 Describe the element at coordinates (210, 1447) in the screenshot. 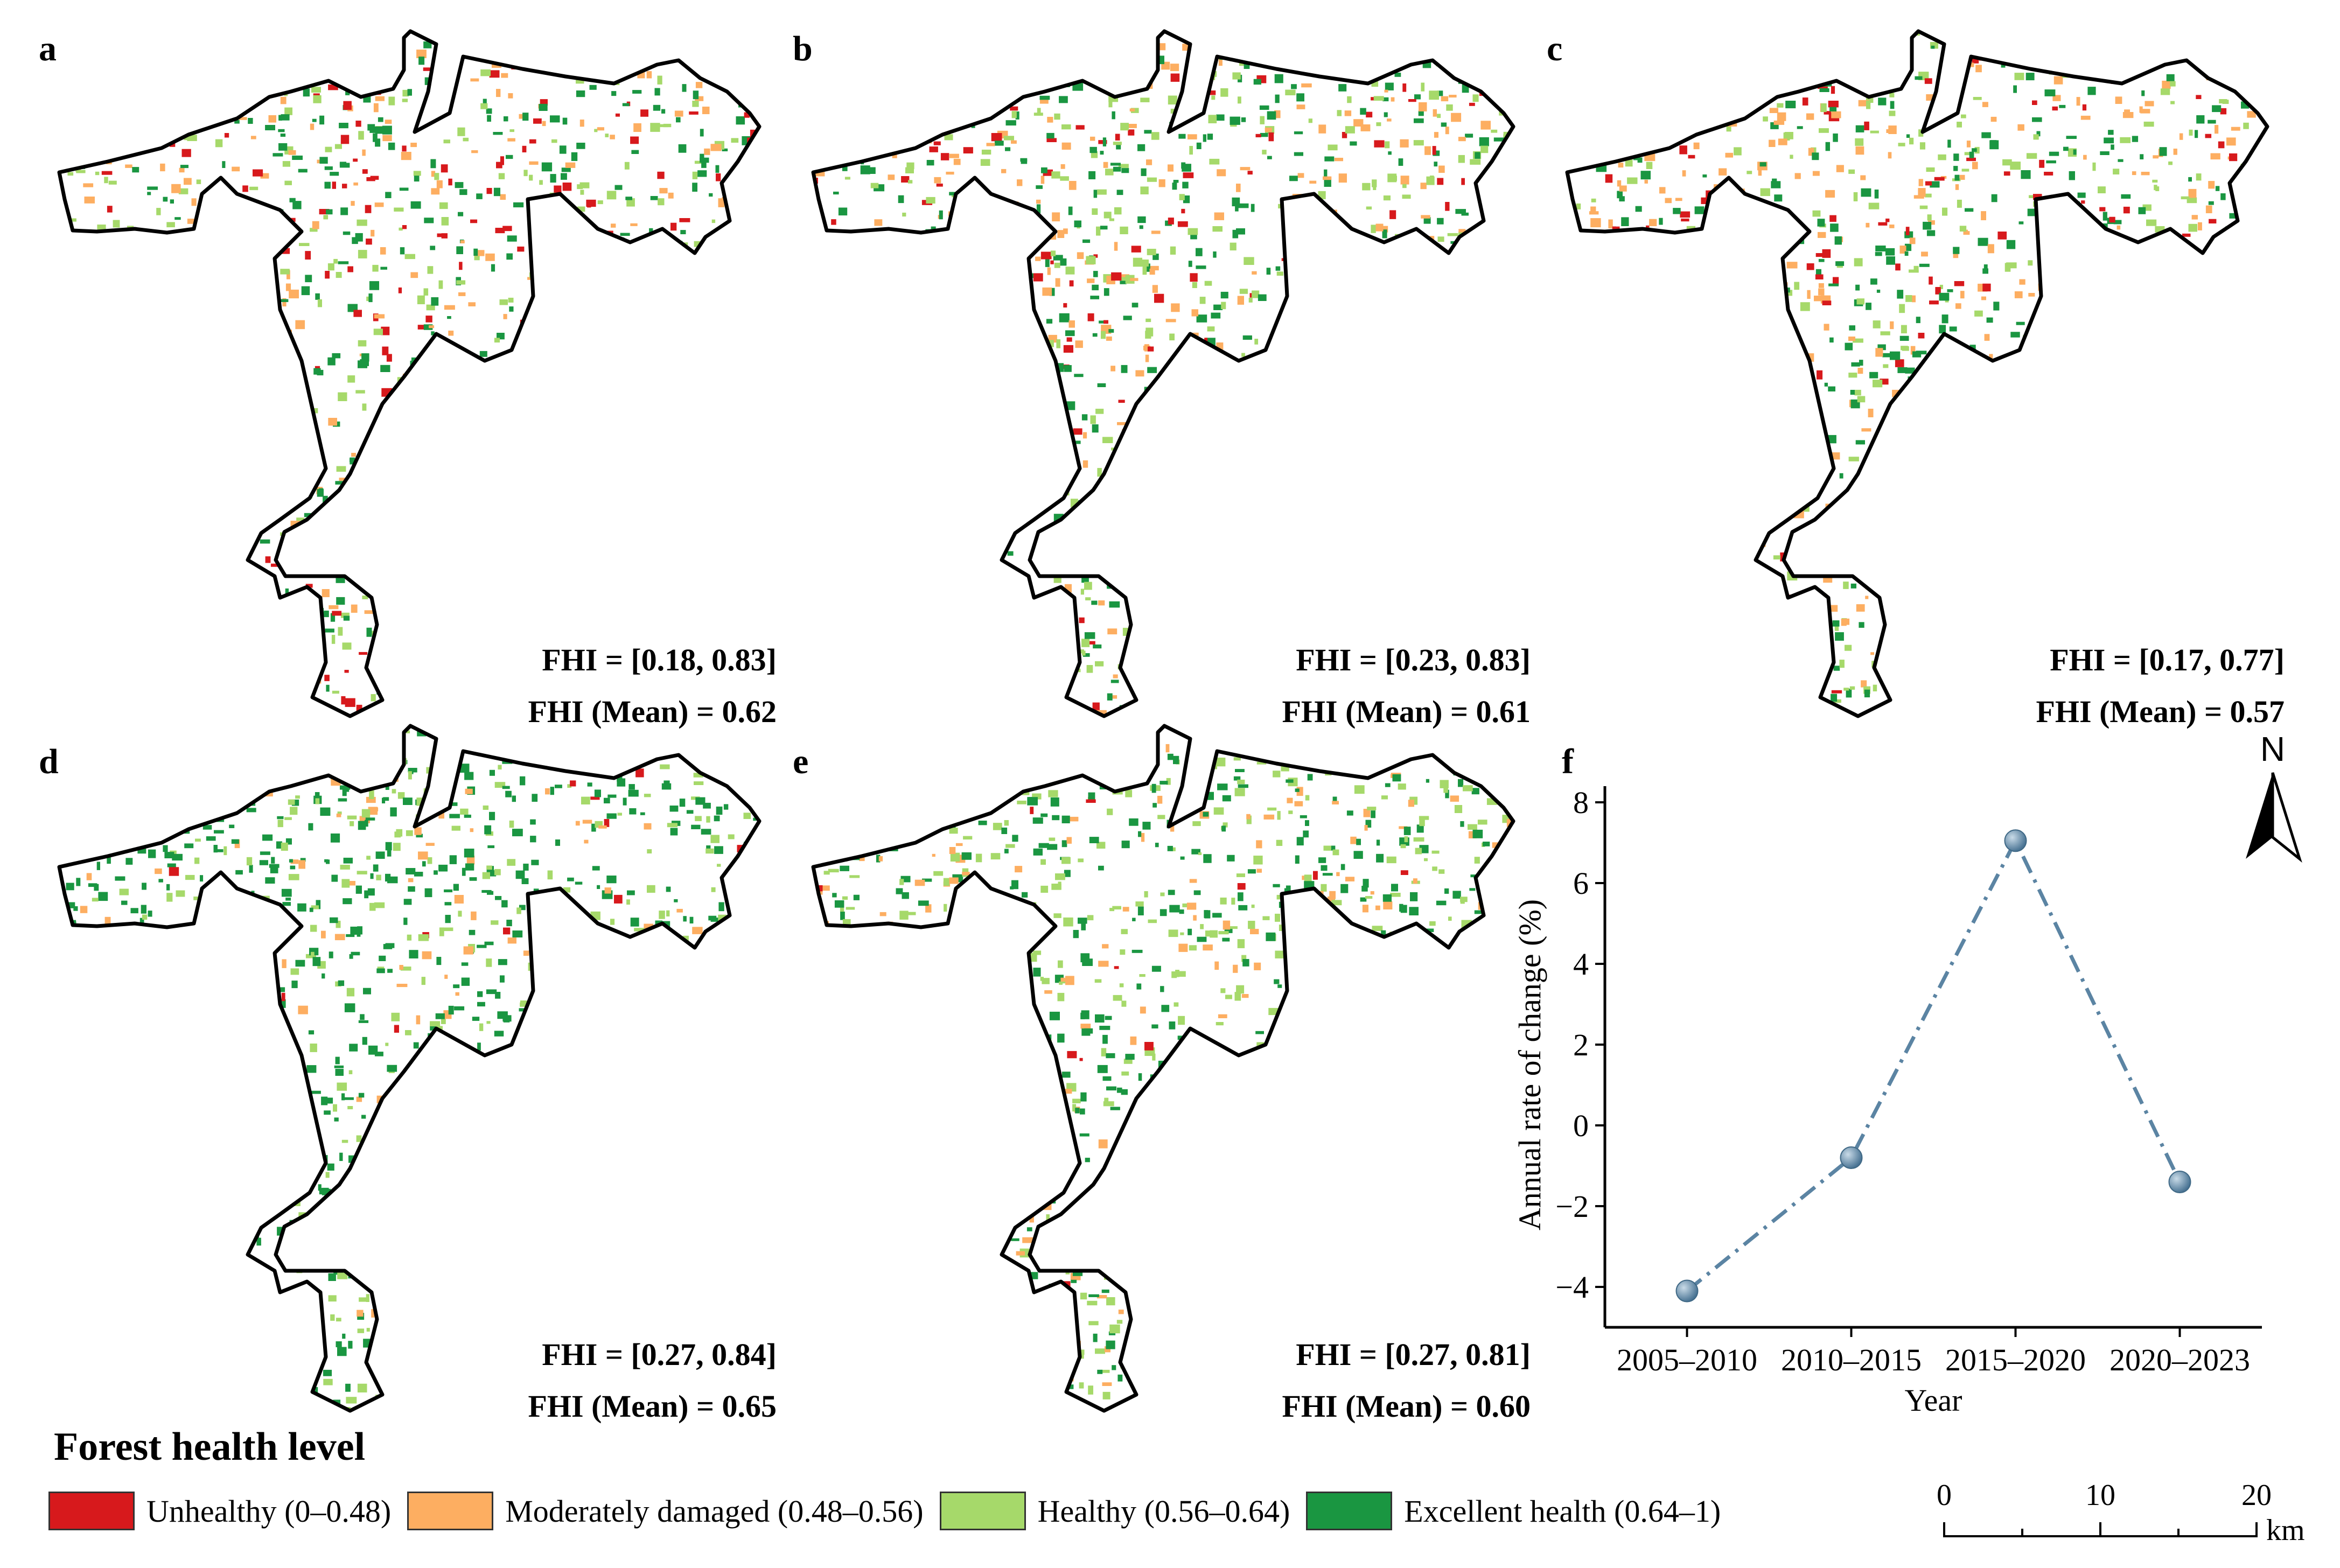

I see `legend-title: Forest health level` at that location.